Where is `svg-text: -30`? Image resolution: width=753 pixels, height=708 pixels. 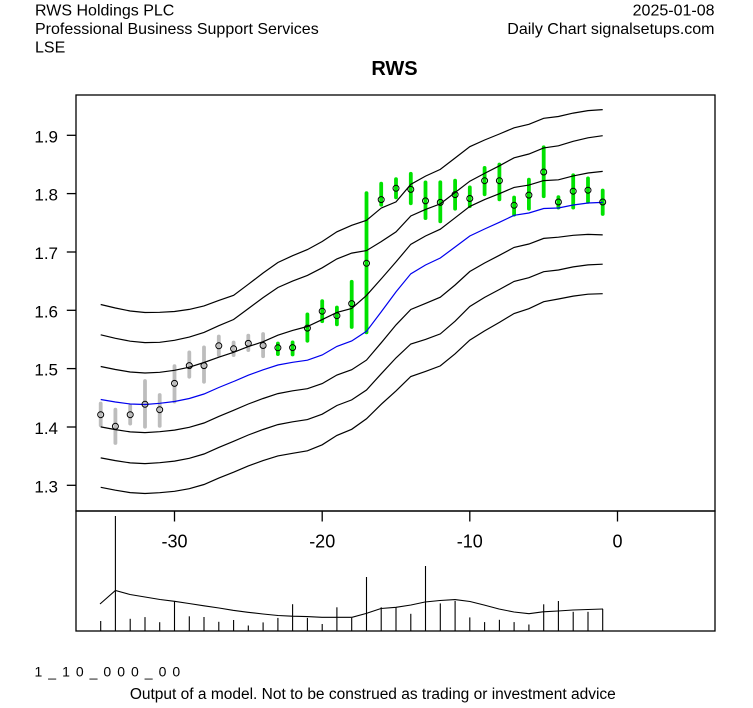
svg-text: -30 is located at coordinates (174, 542).